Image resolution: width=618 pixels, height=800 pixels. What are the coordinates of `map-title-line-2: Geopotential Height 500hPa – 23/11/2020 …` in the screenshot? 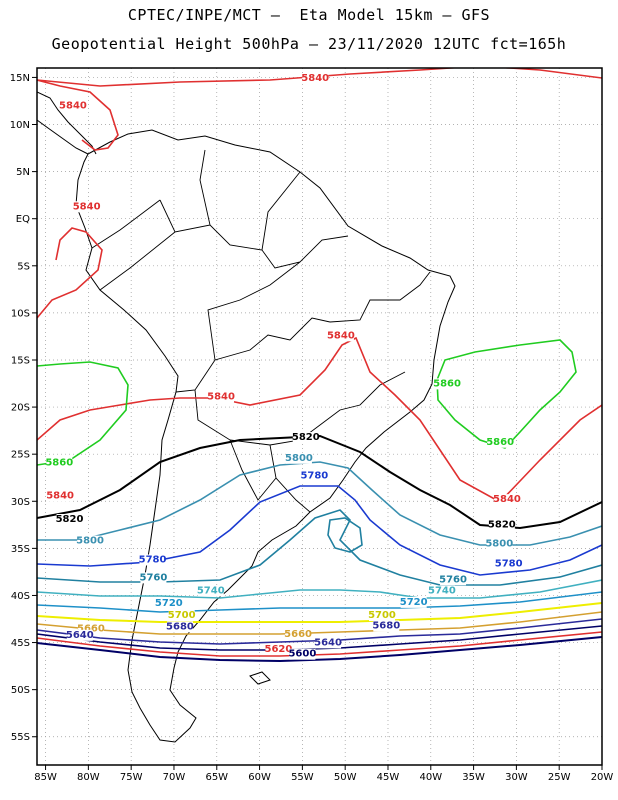 It's located at (309, 44).